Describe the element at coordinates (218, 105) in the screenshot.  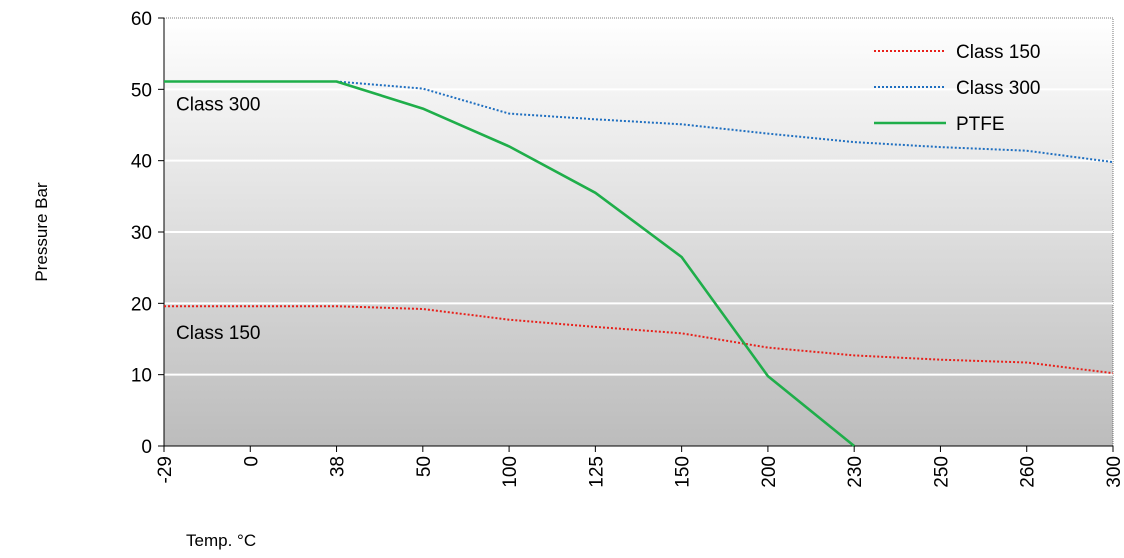
I see `annotation-label: Class 300` at that location.